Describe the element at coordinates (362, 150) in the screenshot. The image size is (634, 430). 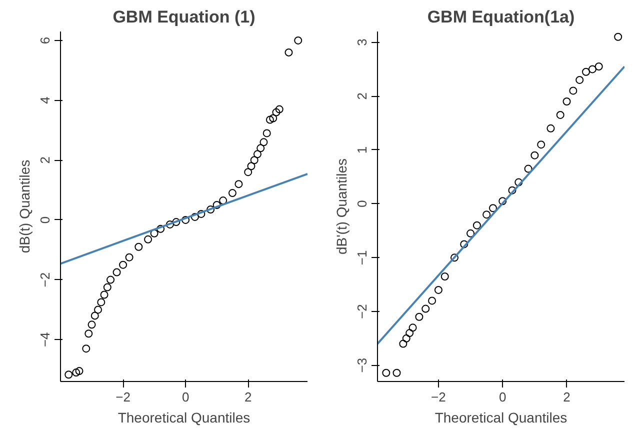
I see `y-tick-label: 1` at that location.